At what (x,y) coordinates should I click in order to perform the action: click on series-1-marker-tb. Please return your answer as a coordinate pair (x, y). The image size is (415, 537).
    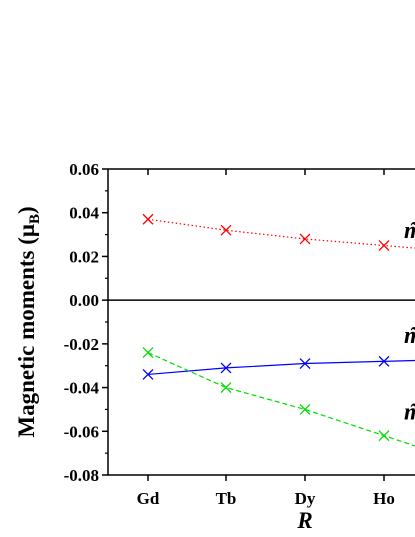
    Looking at the image, I should click on (226, 368).